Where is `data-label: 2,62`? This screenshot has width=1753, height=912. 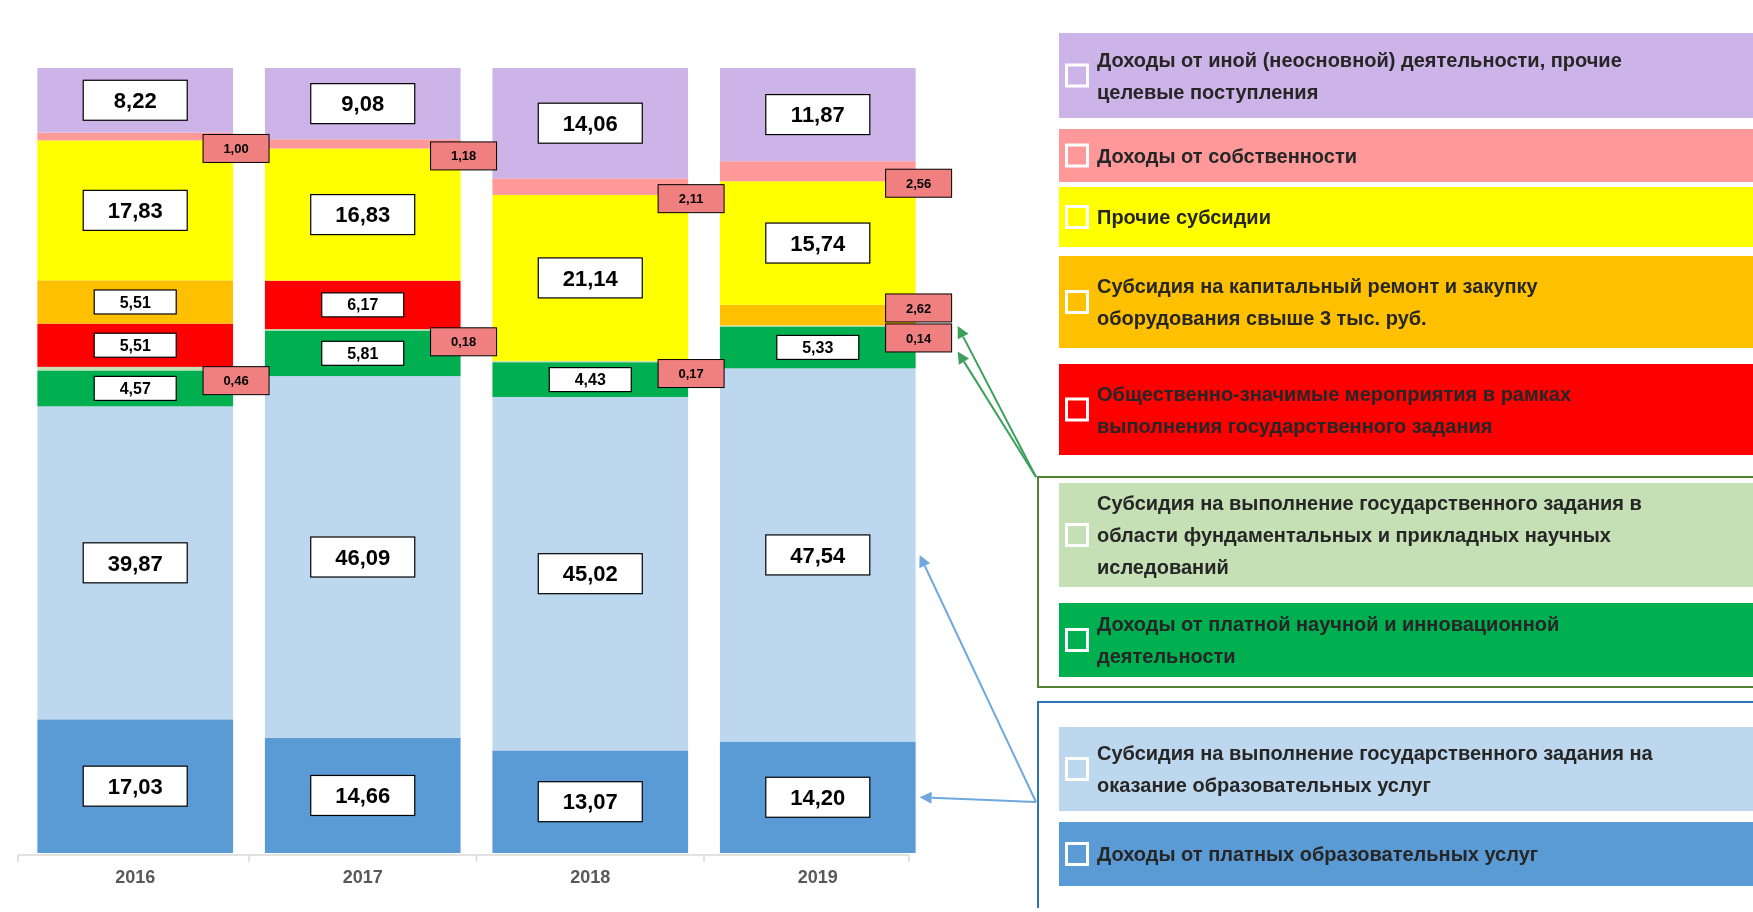 data-label: 2,62 is located at coordinates (918, 308).